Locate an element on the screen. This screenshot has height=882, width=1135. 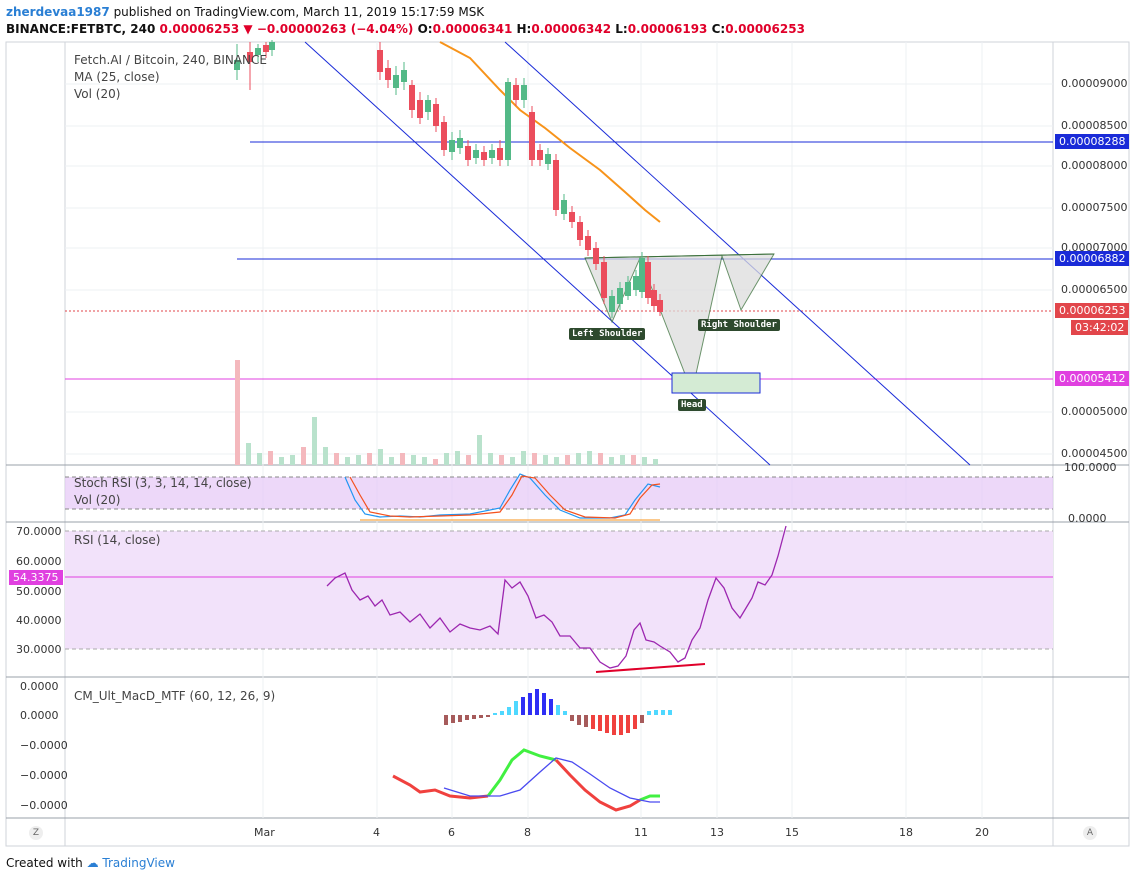
time-tick: 20 is located at coordinates (982, 832).